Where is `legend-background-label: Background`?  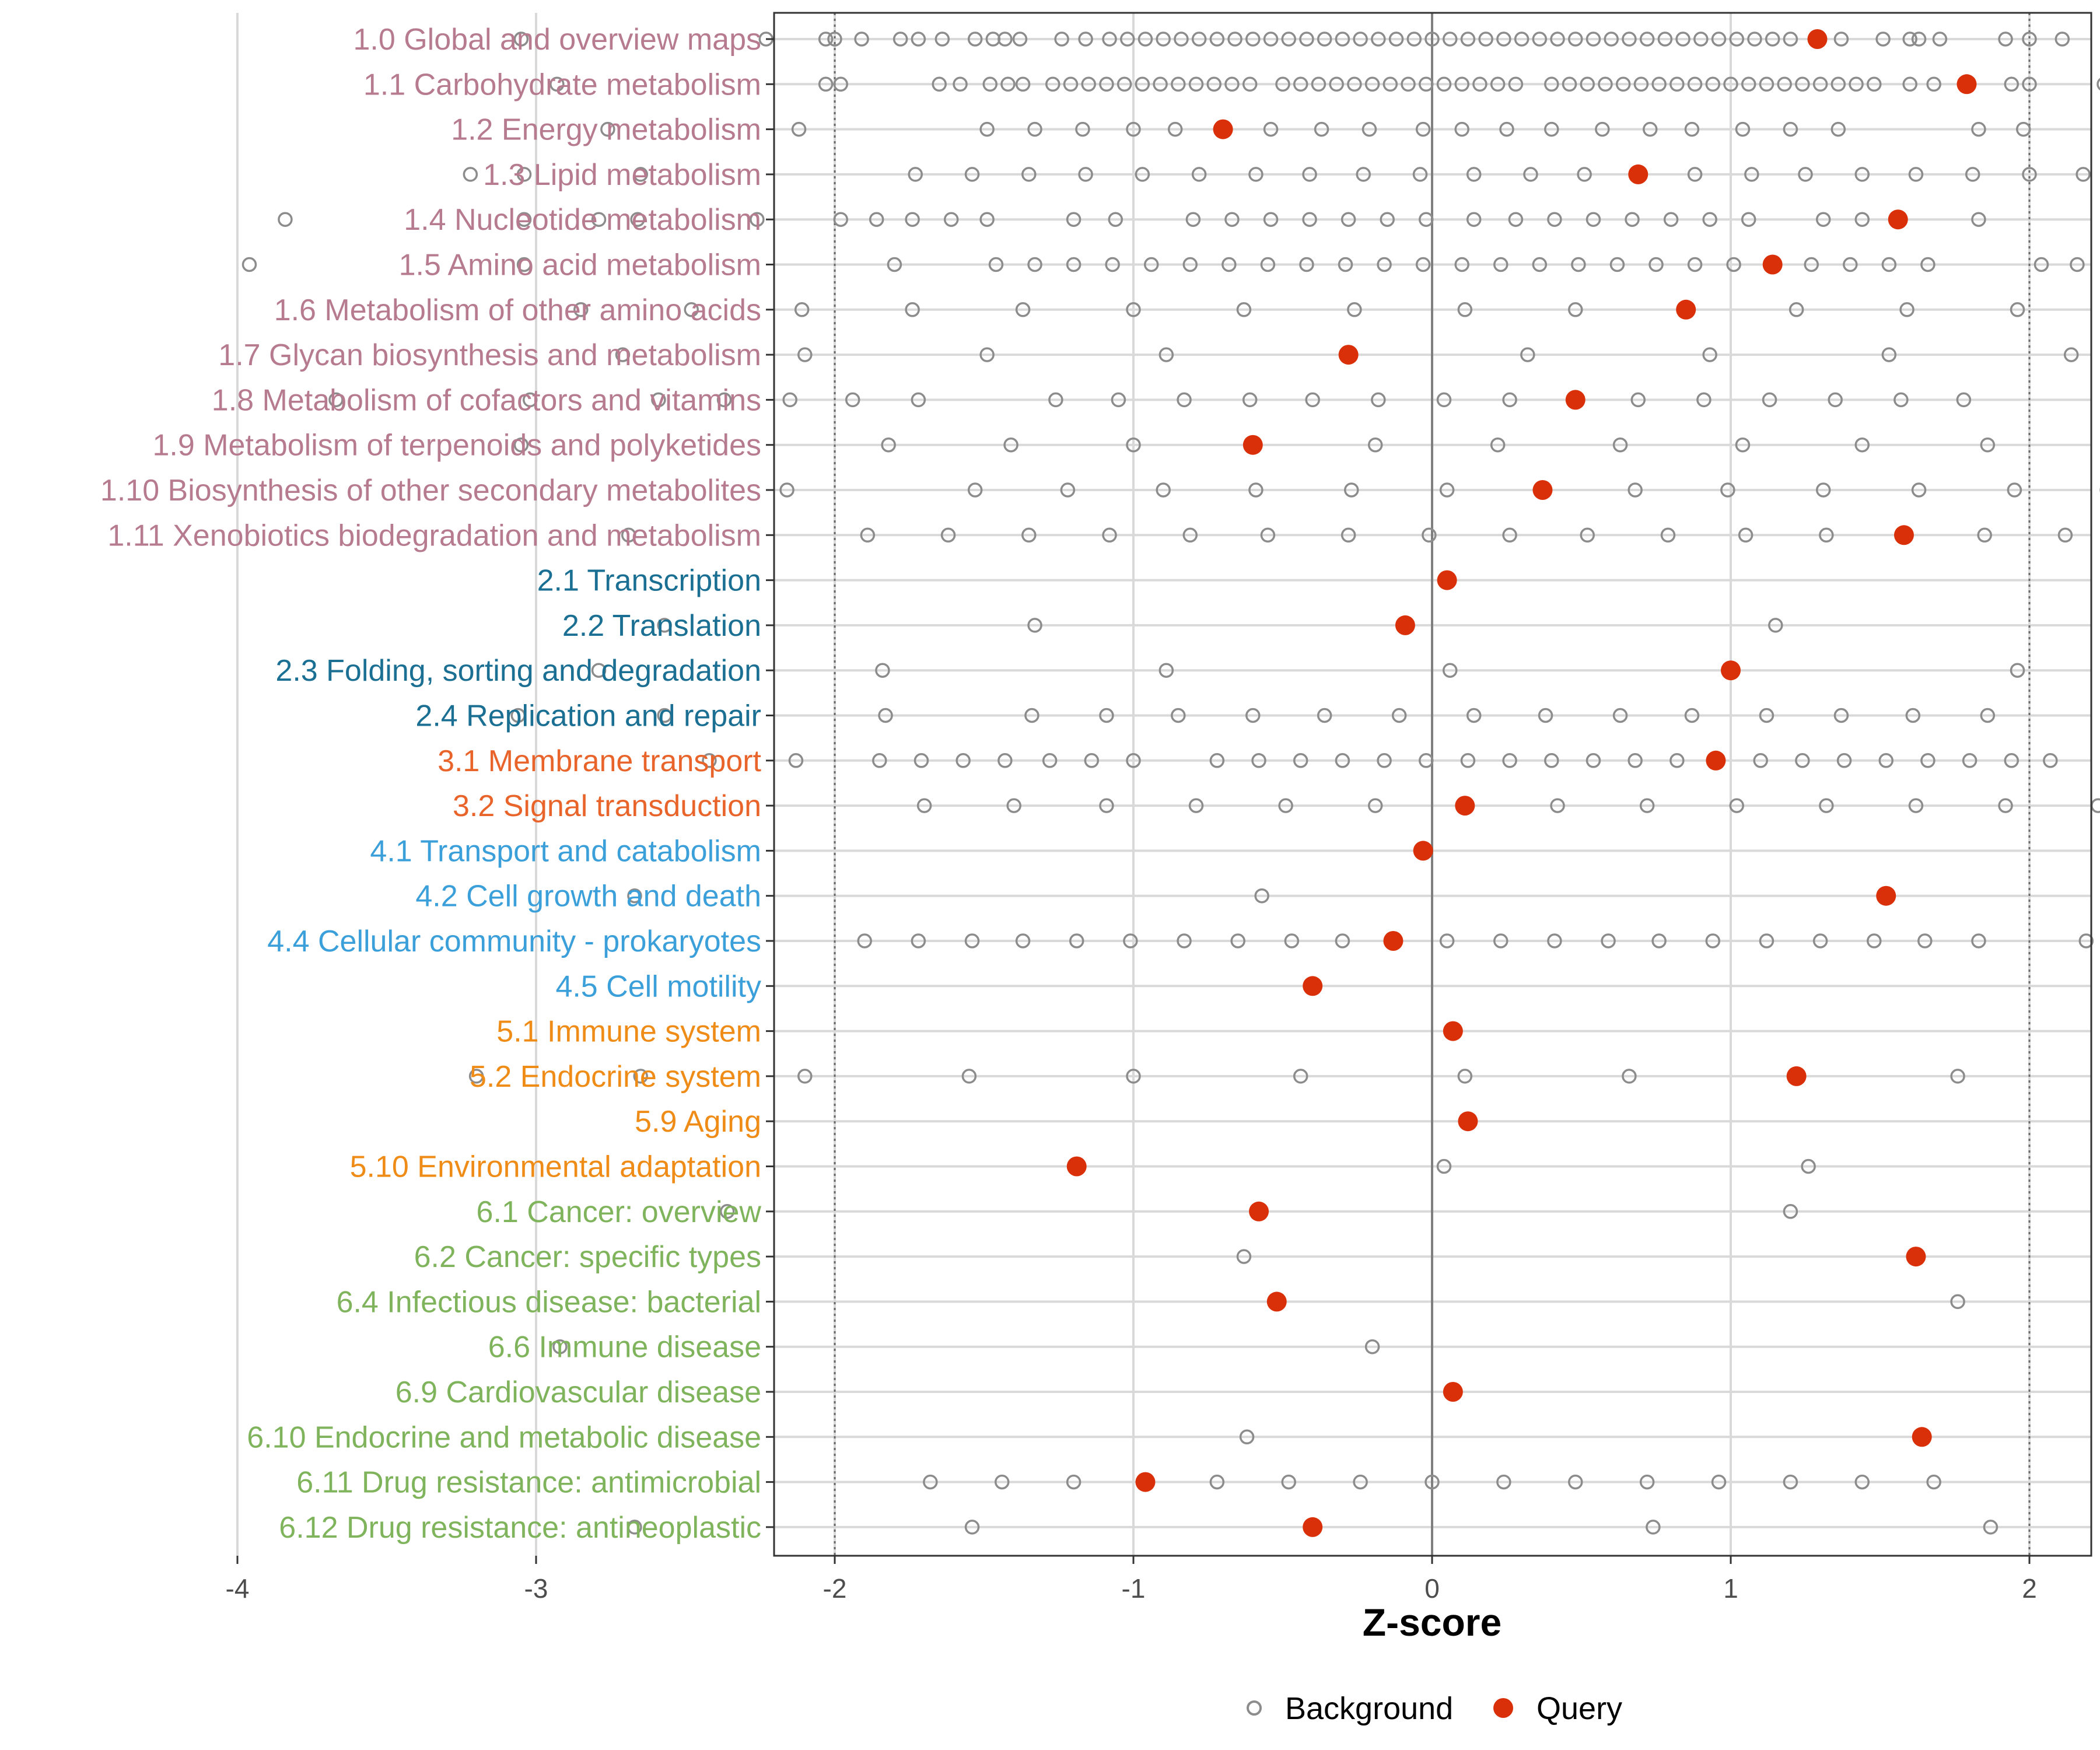
legend-background-label: Background is located at coordinates (1369, 1708).